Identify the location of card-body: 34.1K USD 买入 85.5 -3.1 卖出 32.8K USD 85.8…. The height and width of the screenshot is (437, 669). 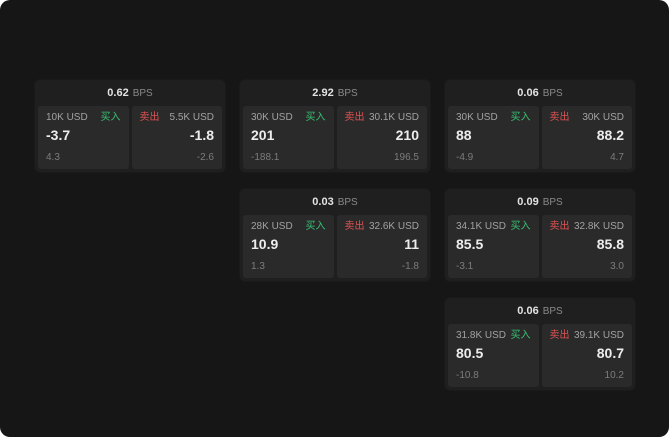
(540, 248).